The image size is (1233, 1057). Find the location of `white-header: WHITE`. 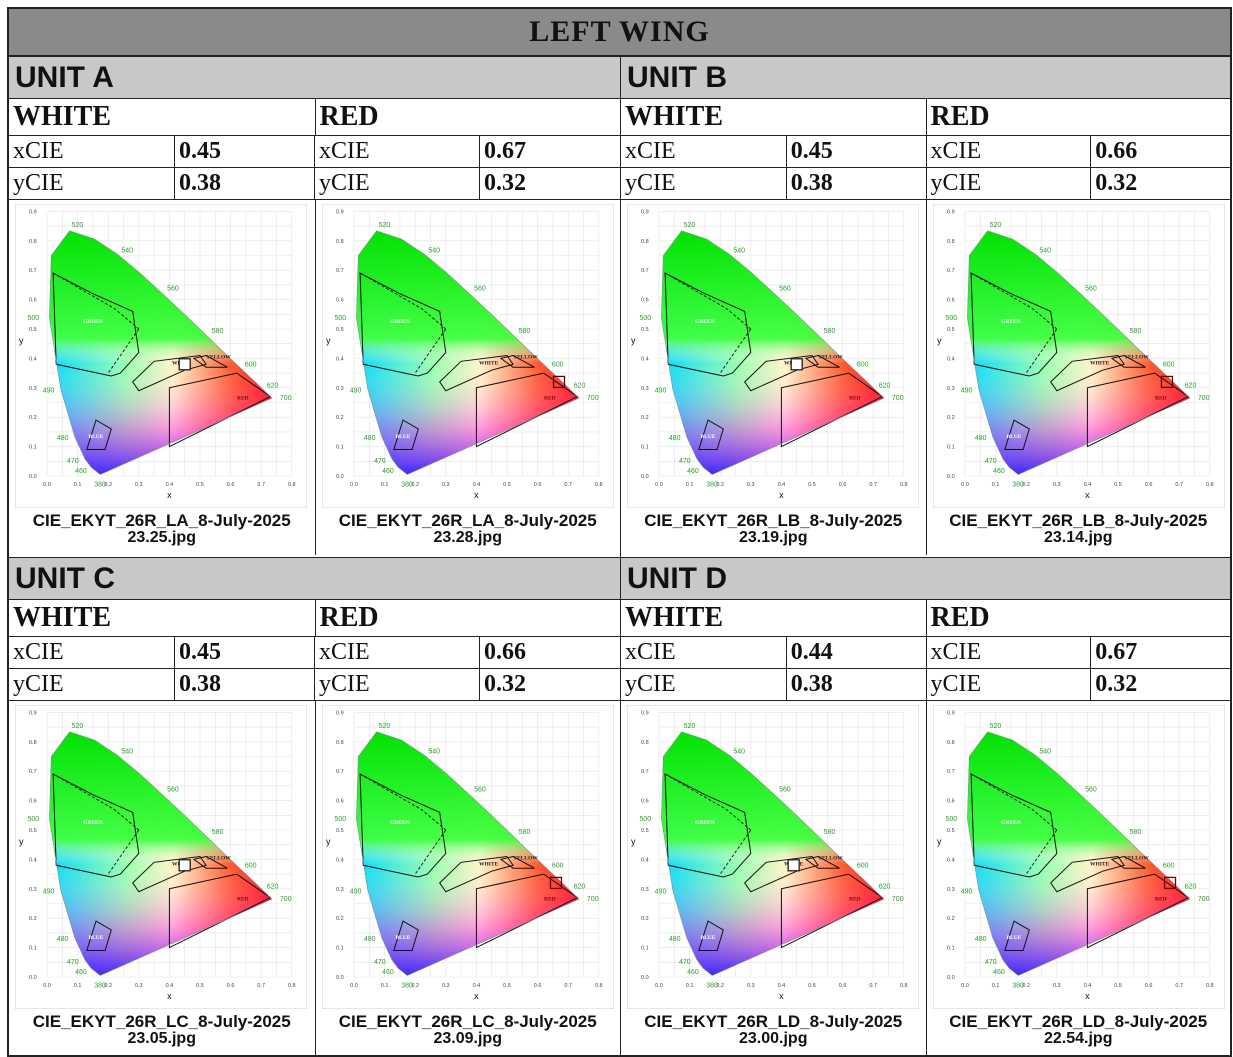

white-header: WHITE is located at coordinates (674, 116).